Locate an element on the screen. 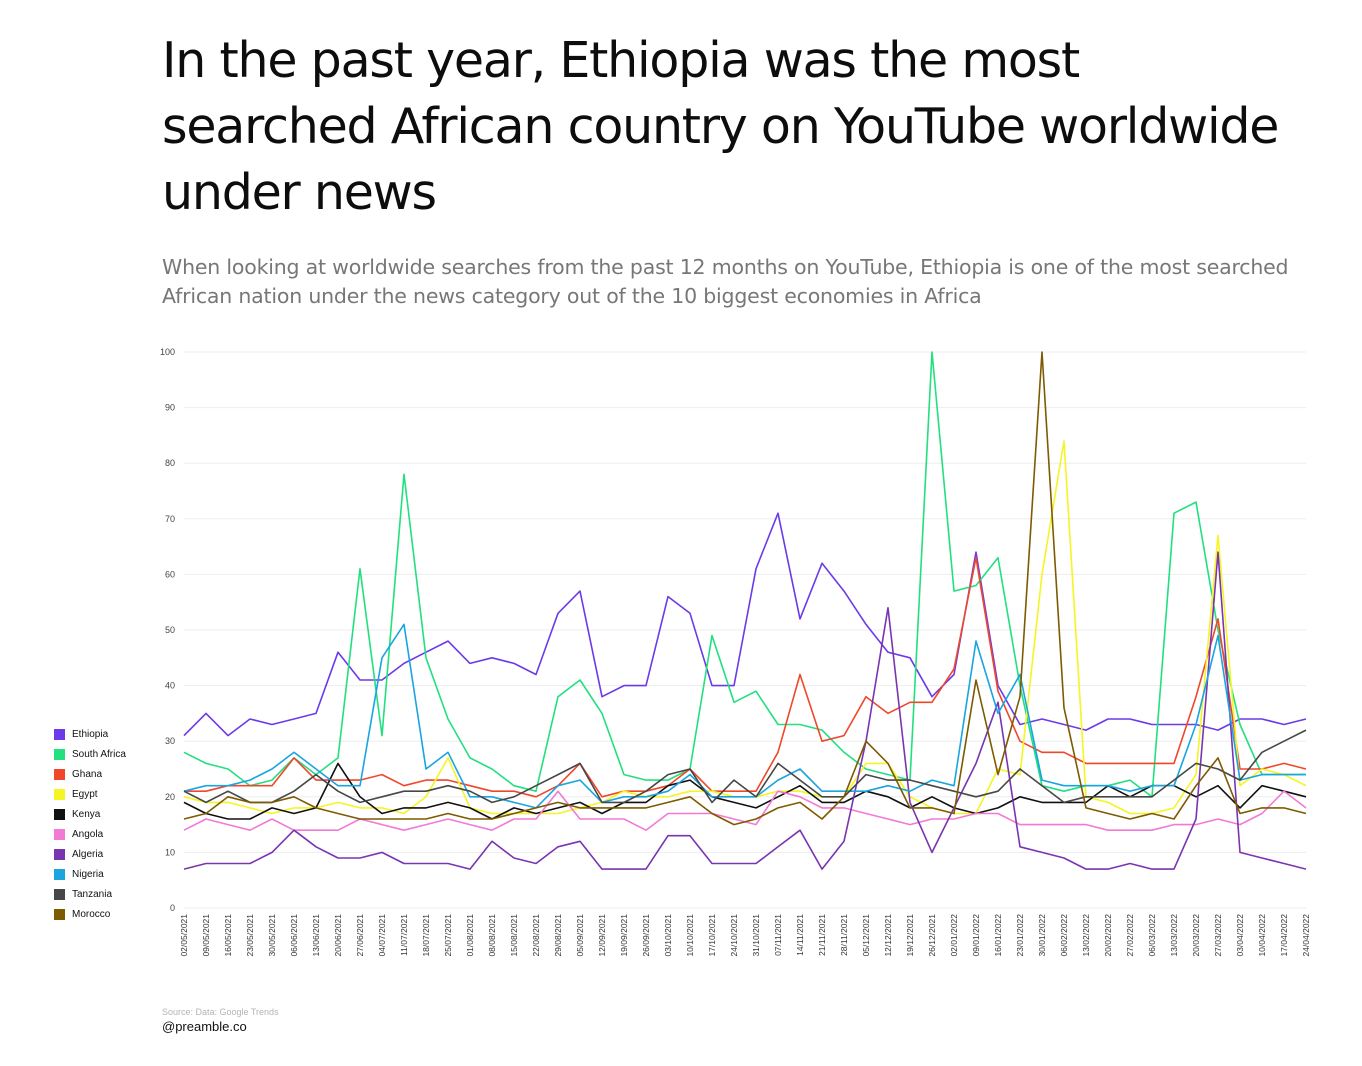  y-tick-label: 70 is located at coordinates (170, 519).